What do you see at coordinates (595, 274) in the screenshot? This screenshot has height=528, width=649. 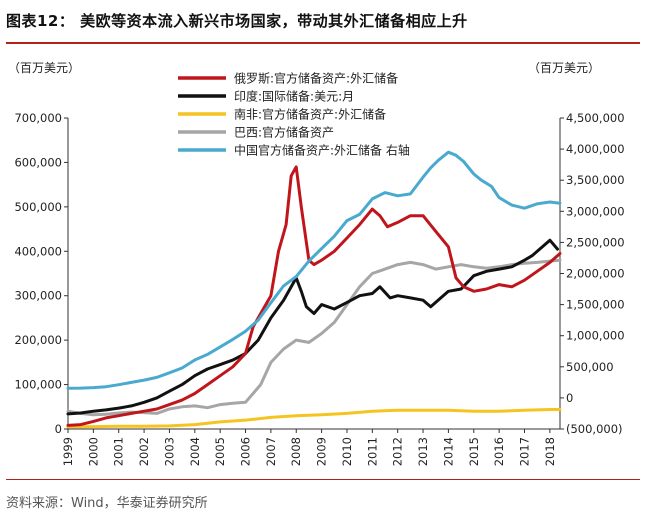 I see `y-right-tick-label: 2,000,000` at bounding box center [595, 274].